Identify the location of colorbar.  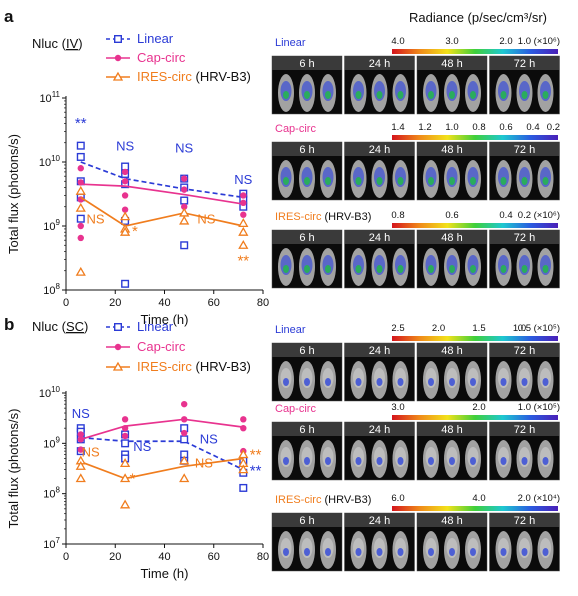
(475, 225).